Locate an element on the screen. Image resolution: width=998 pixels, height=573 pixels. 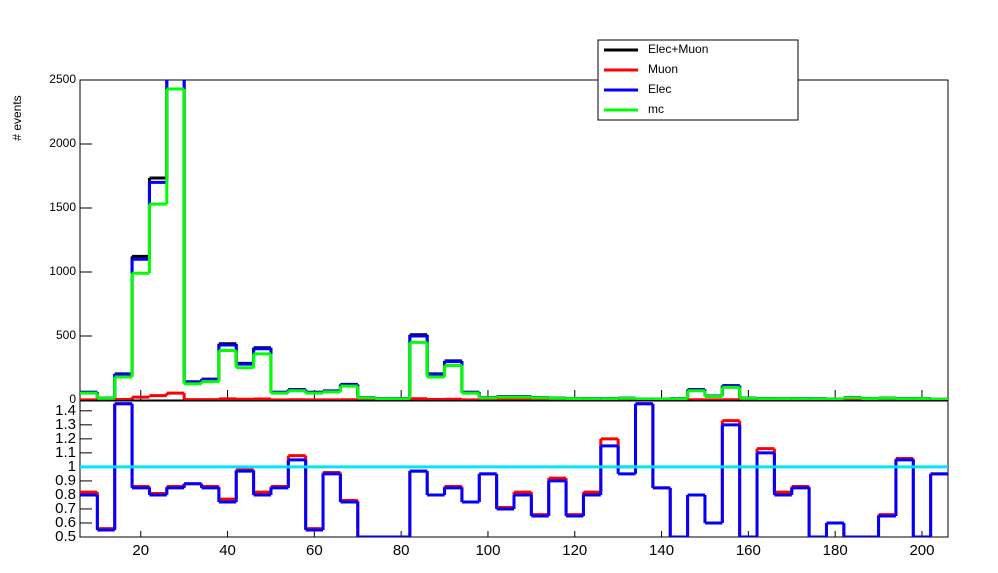
y-tick-label: 2000 is located at coordinates (62, 143).